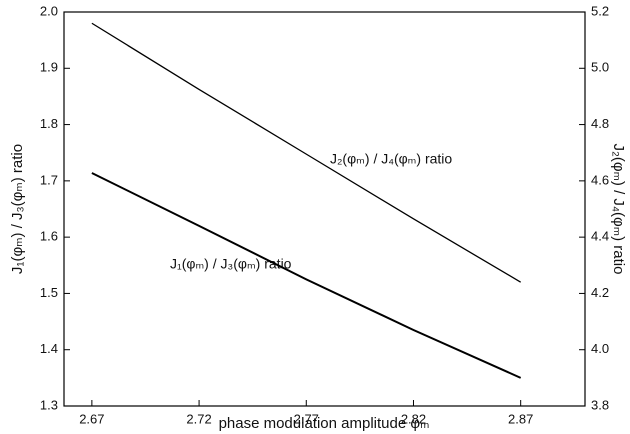 The width and height of the screenshot is (630, 434). Describe the element at coordinates (49, 123) in the screenshot. I see `y-tick-label: 1.8` at that location.